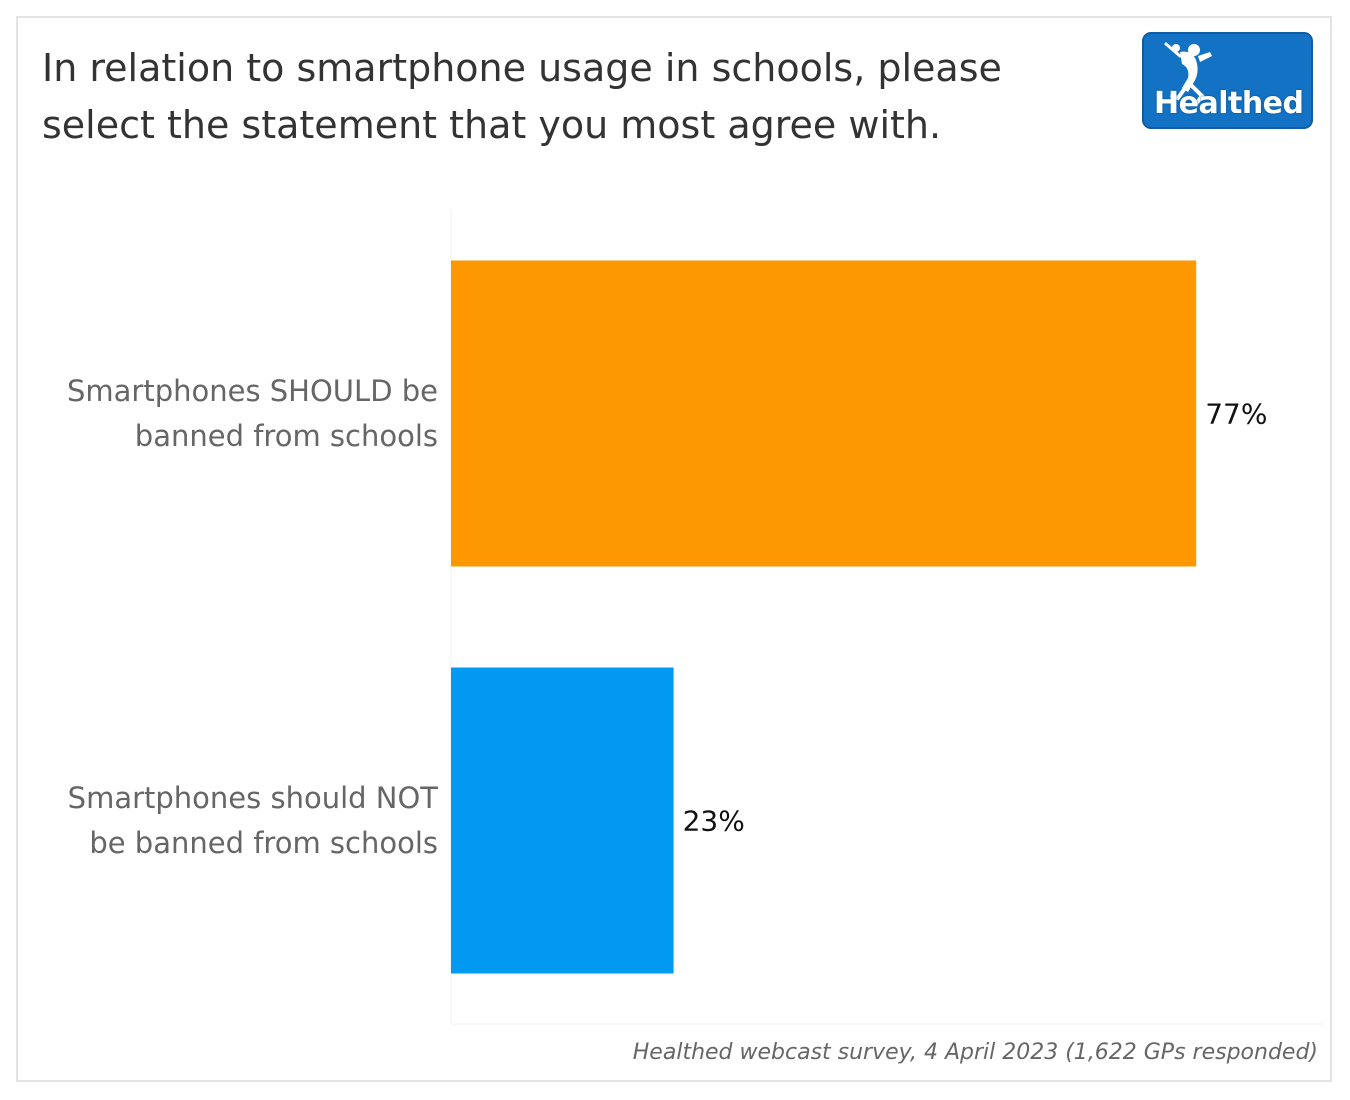 This screenshot has height=1100, width=1350. What do you see at coordinates (286, 436) in the screenshot?
I see `category-label-1-line-2: banned from schools` at bounding box center [286, 436].